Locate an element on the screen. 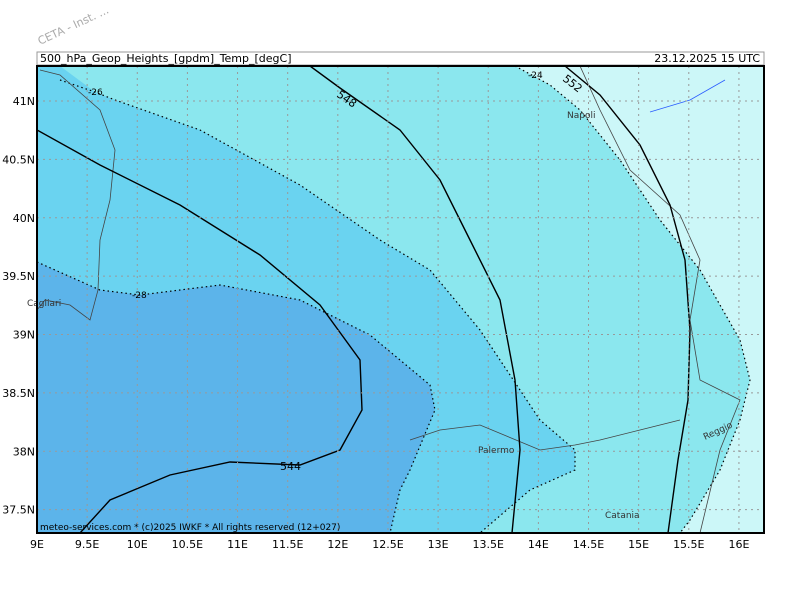 This screenshot has height=604, width=800. city-label: Palermo is located at coordinates (496, 451).